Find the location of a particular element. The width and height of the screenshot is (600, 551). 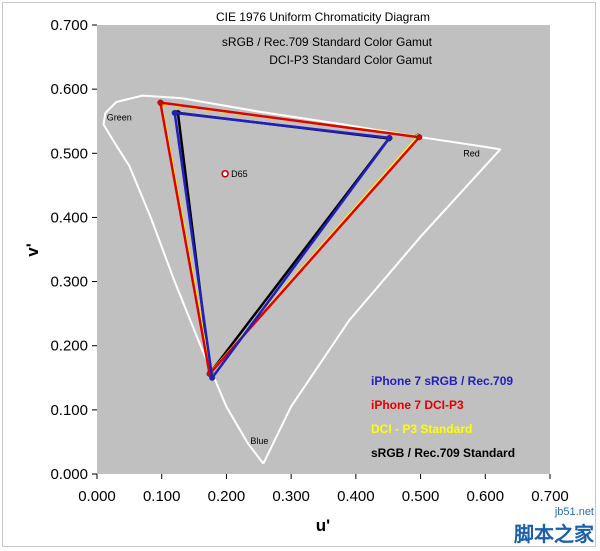

y-tick-label: 0.600 is located at coordinates (69, 89).